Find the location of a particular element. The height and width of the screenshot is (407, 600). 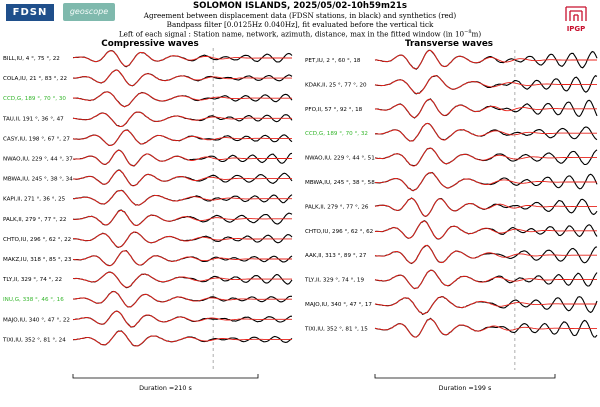

geoscope-logo: geoscope is located at coordinates (89, 12).